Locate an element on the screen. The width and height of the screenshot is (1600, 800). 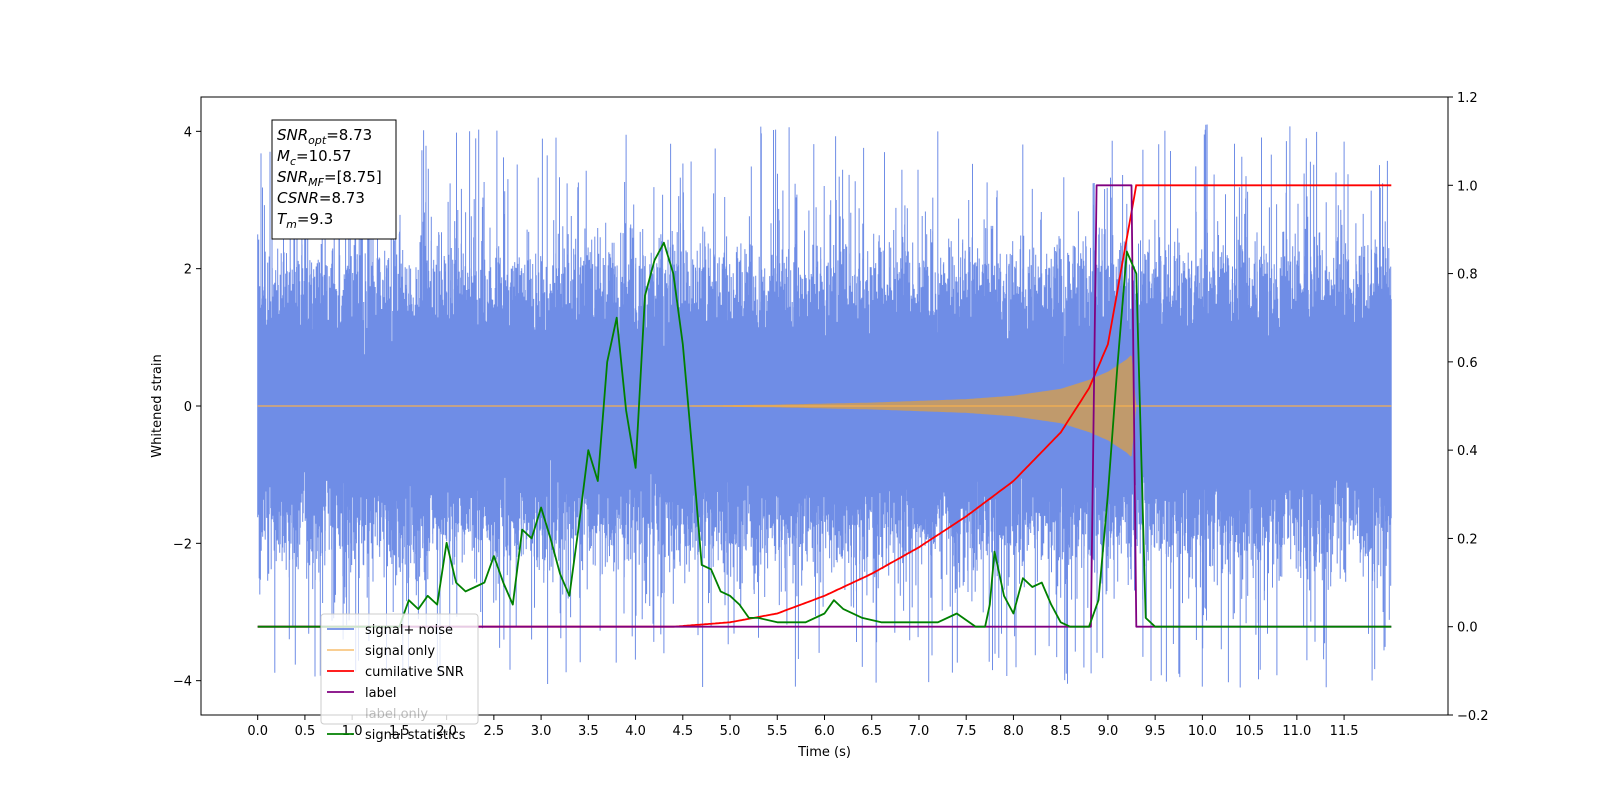
y-right-tick-label: 0.2 is located at coordinates (1467, 539).